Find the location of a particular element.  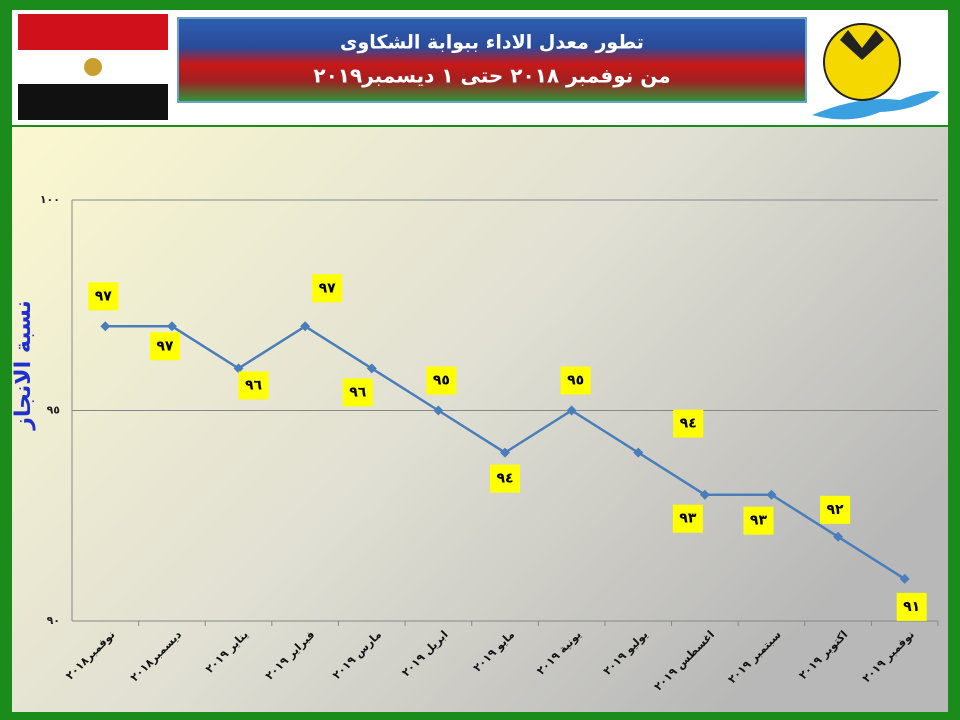

y-tick-label: ٩٥ is located at coordinates (54, 410).